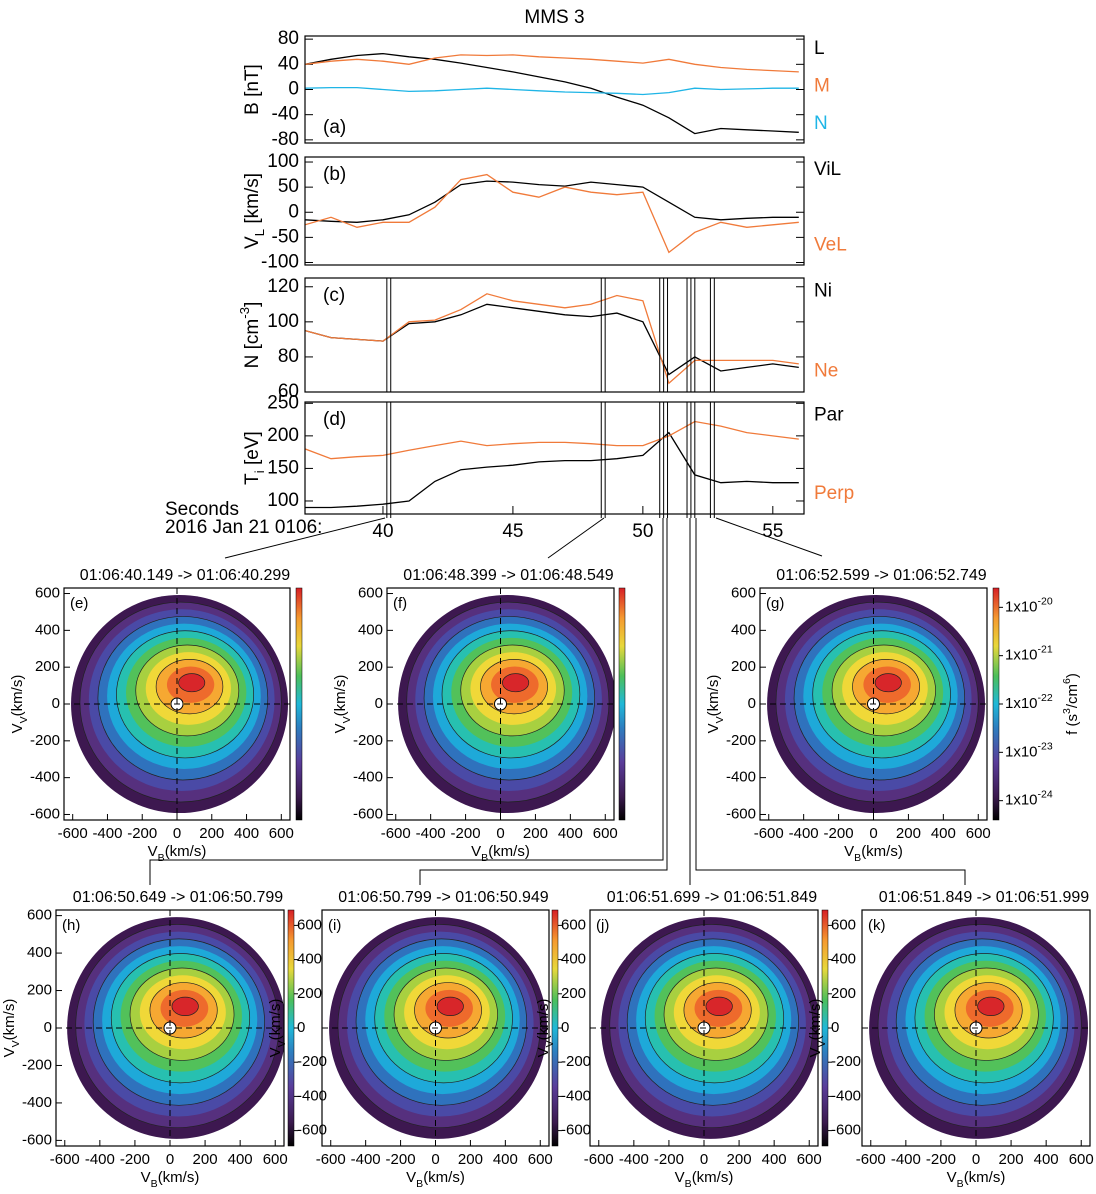 The width and height of the screenshot is (1096, 1194). Describe the element at coordinates (39, 915) in the screenshot. I see `y-tick-label: 600` at that location.